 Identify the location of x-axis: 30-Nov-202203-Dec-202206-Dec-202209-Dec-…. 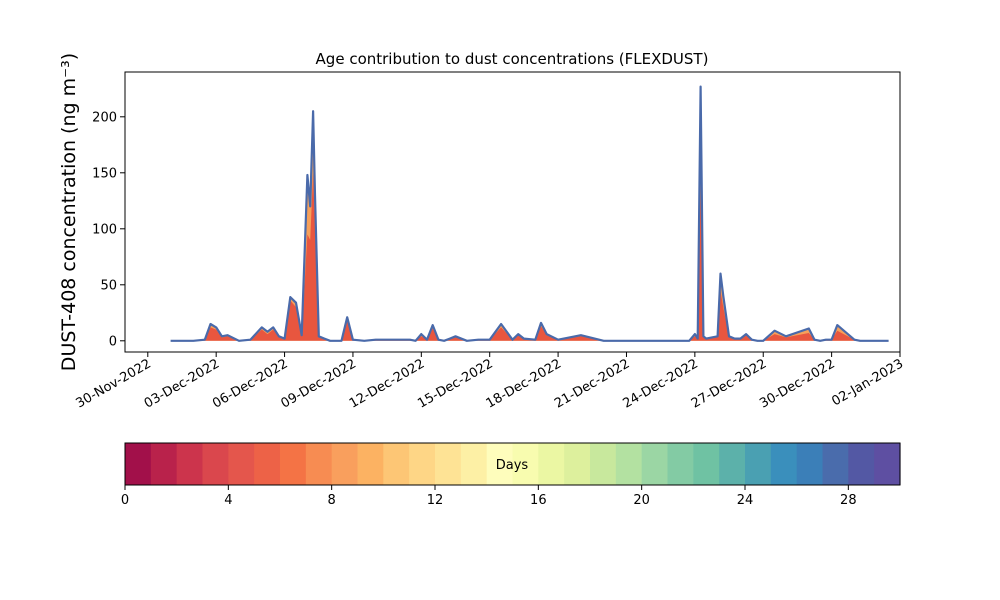
(490, 382).